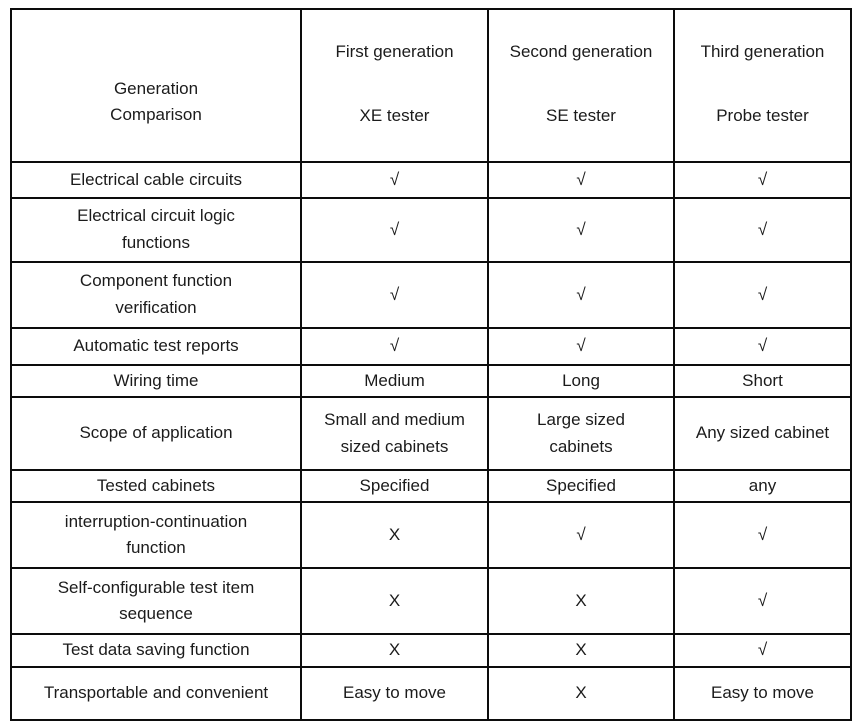  I want to click on row-label: Automatic test reports, so click(156, 346).